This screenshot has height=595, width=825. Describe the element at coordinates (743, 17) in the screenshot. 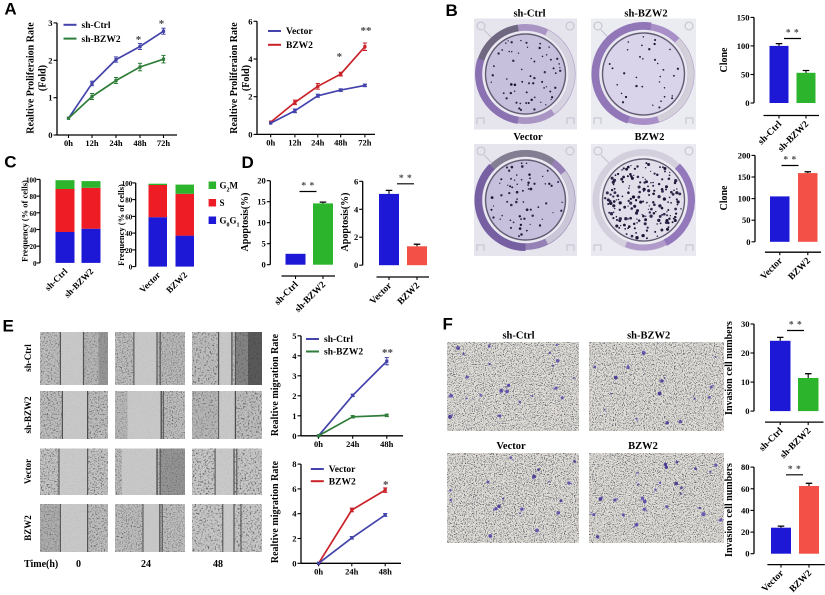

I see `svg-text: 150` at that location.